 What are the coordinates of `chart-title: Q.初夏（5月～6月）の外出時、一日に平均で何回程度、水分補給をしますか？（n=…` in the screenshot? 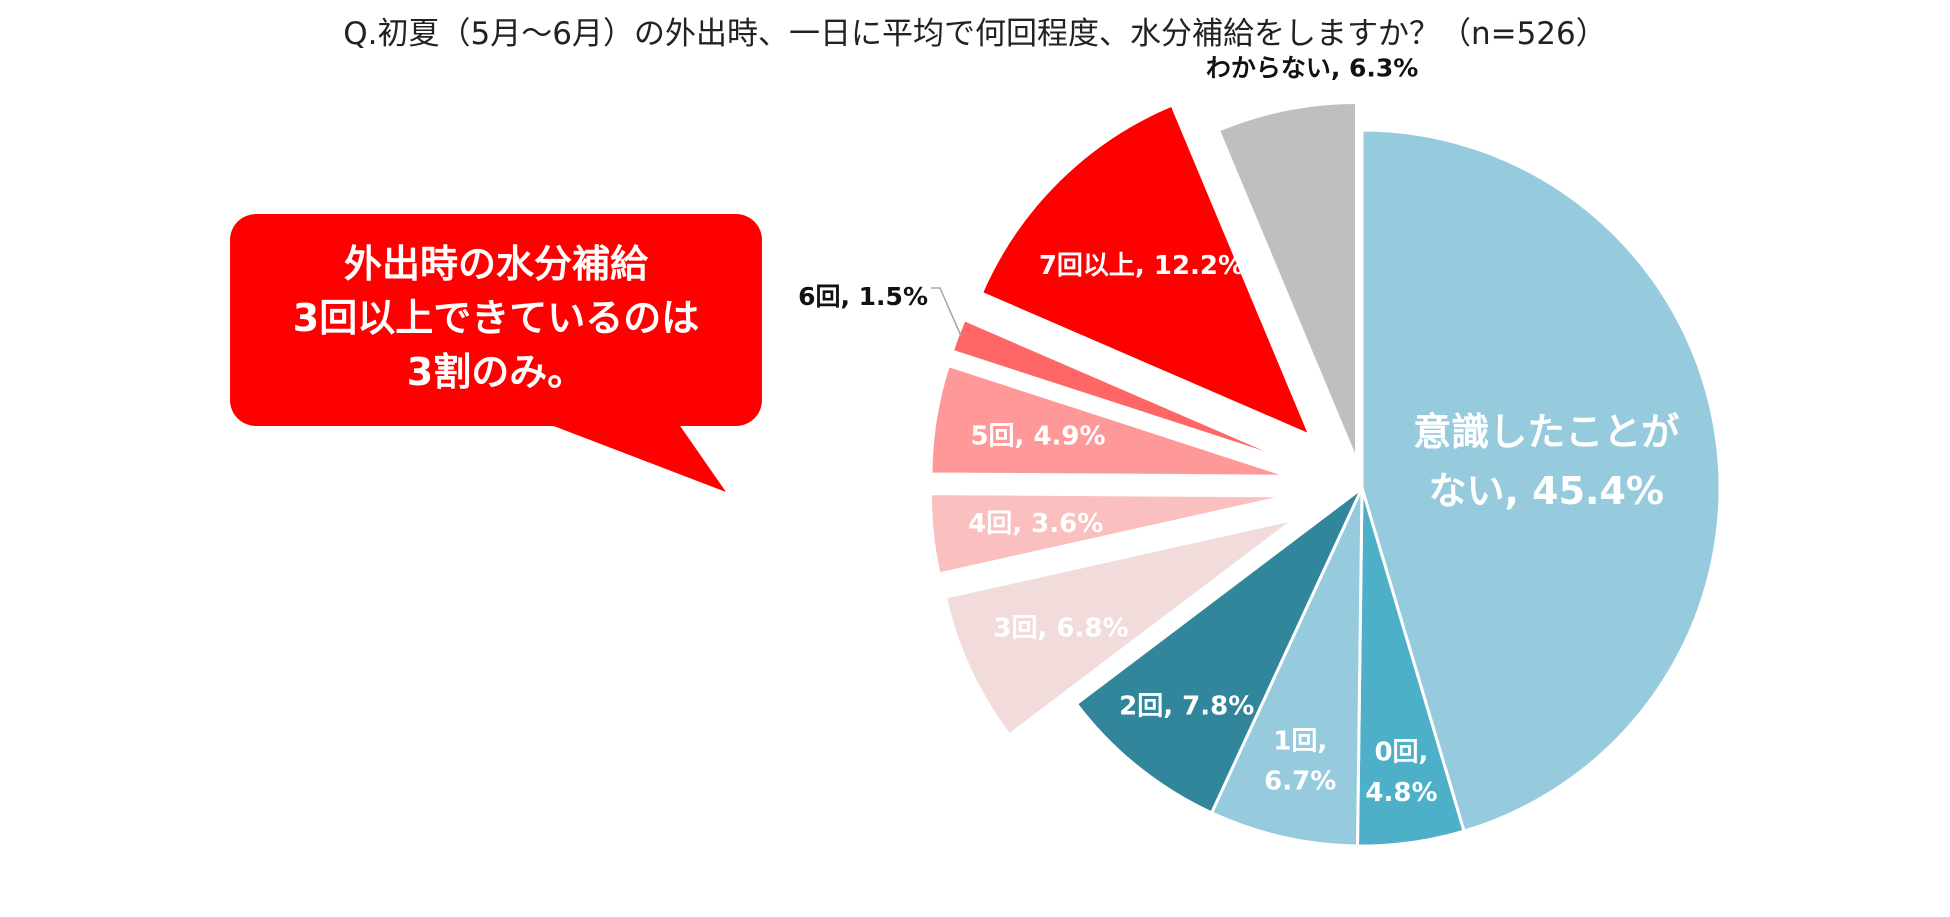 It's located at (975, 34).